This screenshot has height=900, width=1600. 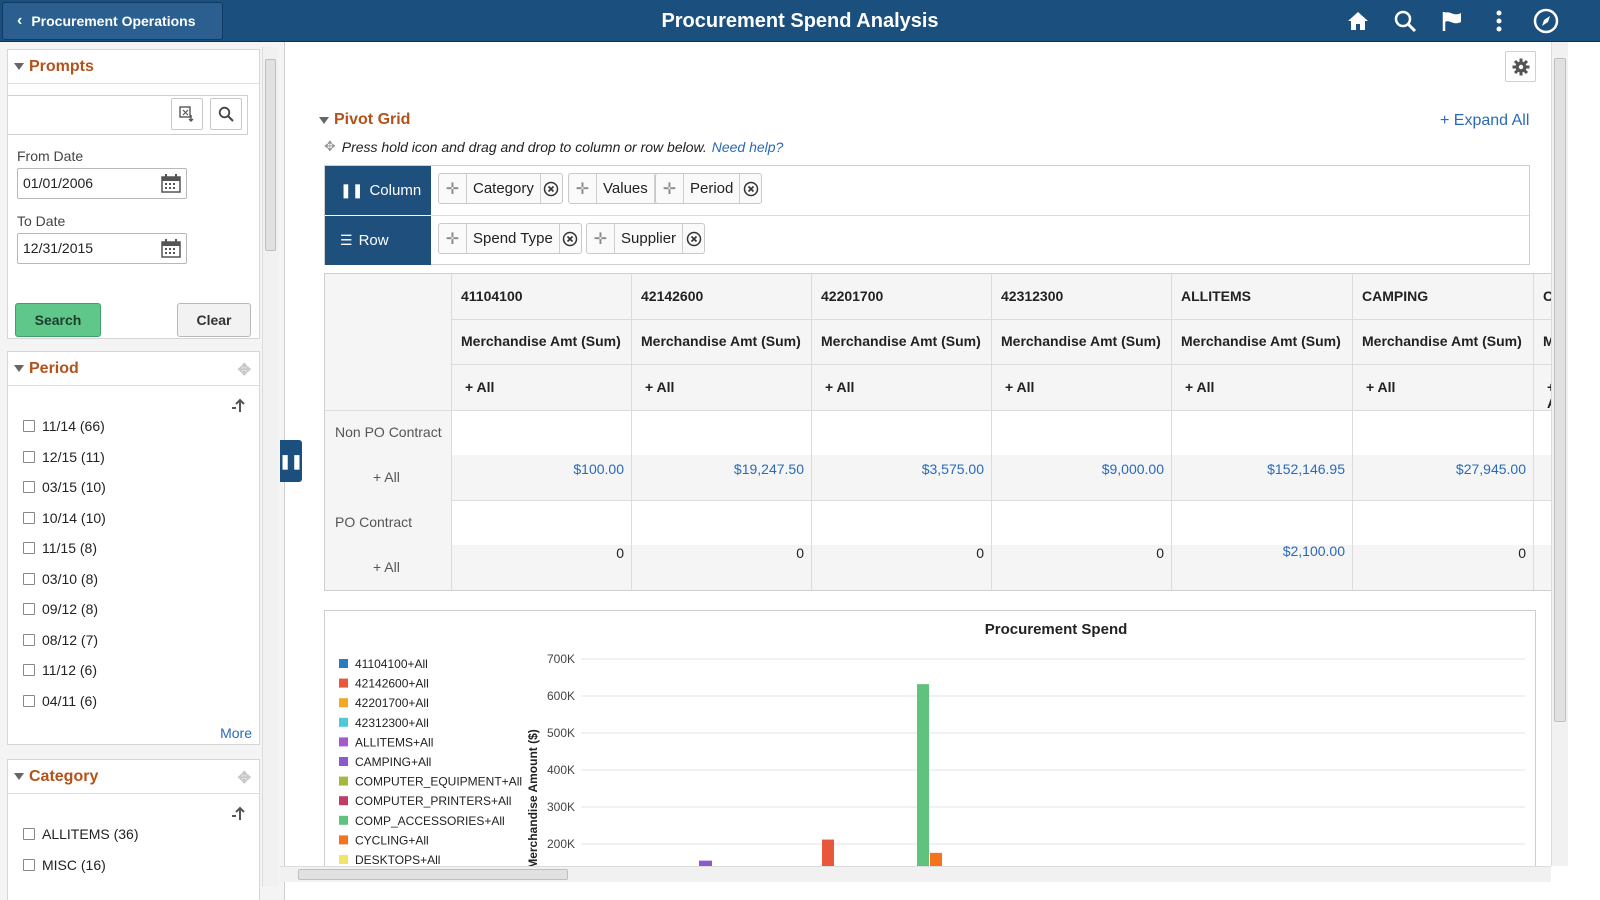 What do you see at coordinates (133, 67) in the screenshot?
I see `prompts-header: Prompts` at bounding box center [133, 67].